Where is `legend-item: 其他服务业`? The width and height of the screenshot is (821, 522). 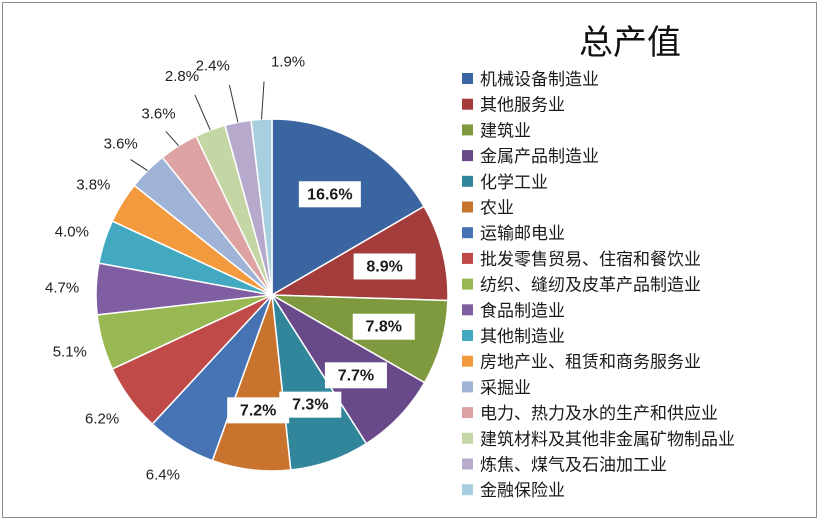
legend-item: 其他服务业 is located at coordinates (513, 106).